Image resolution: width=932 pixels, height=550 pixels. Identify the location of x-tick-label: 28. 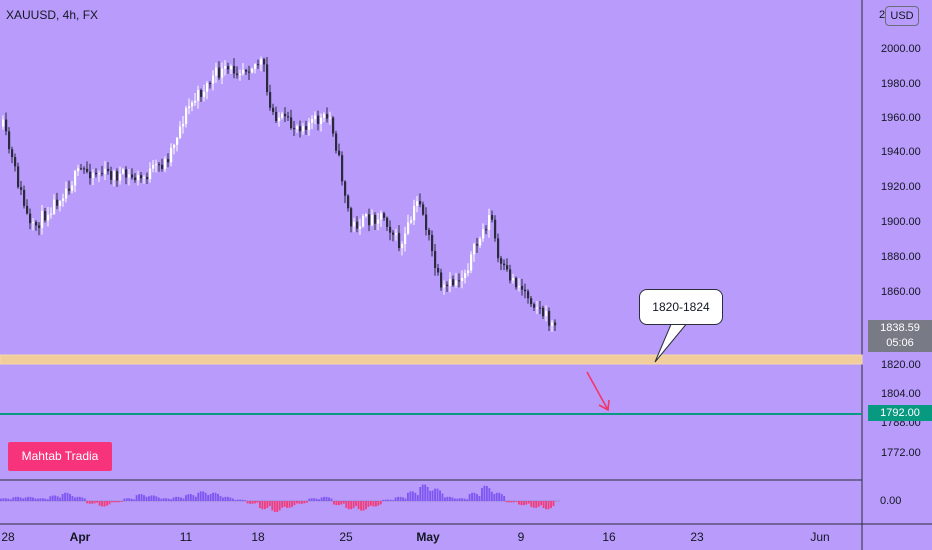
(8, 537).